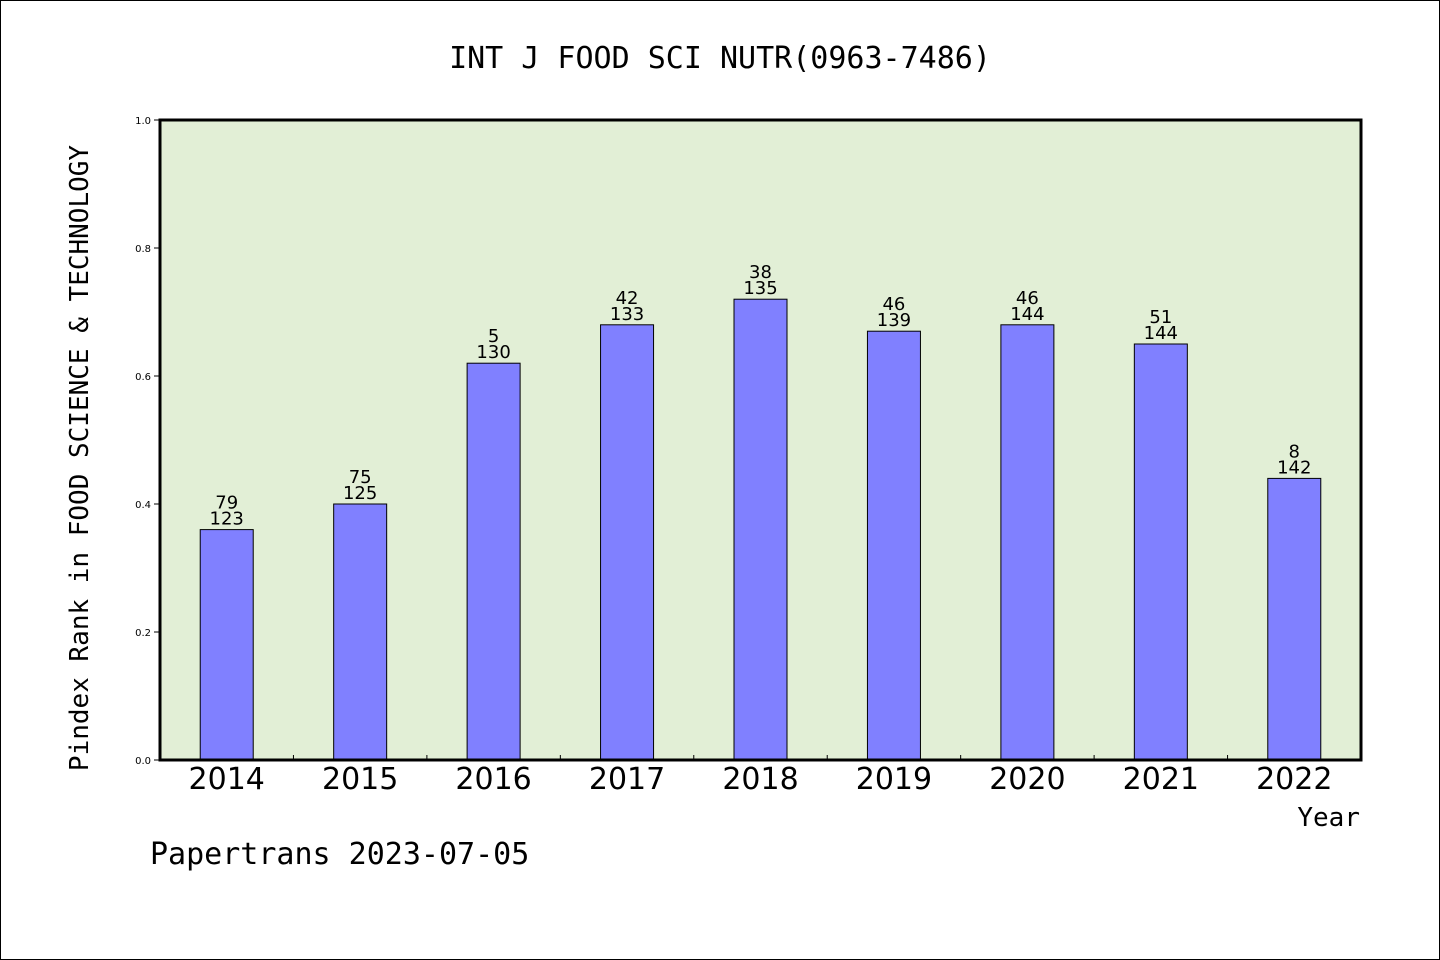 The height and width of the screenshot is (960, 1440). I want to click on y-tick-label: 0.2, so click(143, 633).